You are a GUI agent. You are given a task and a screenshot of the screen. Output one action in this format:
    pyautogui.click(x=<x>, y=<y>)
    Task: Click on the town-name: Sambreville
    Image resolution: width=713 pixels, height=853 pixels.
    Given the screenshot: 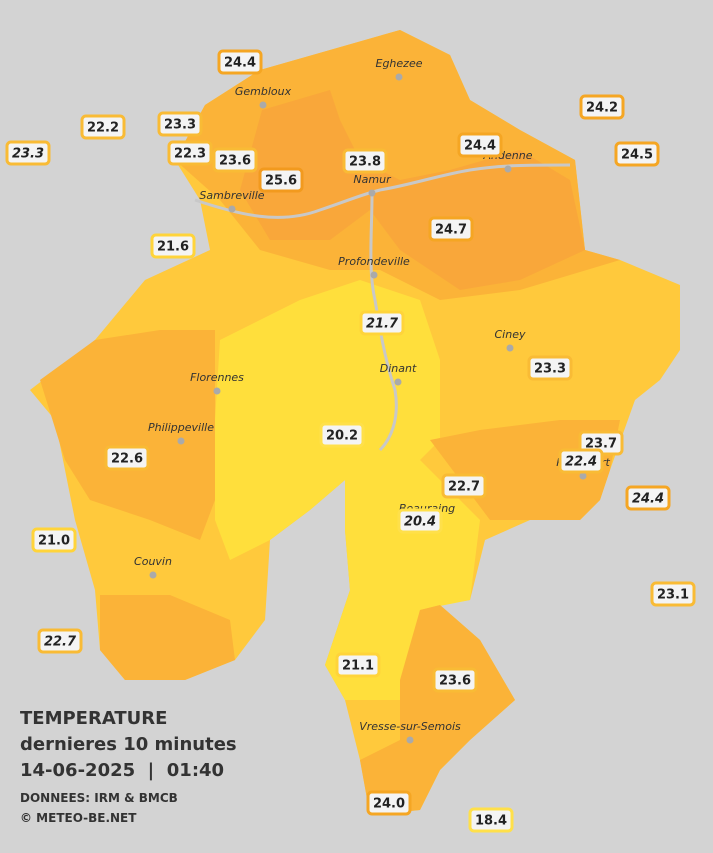 What is the action you would take?
    pyautogui.click(x=231, y=195)
    